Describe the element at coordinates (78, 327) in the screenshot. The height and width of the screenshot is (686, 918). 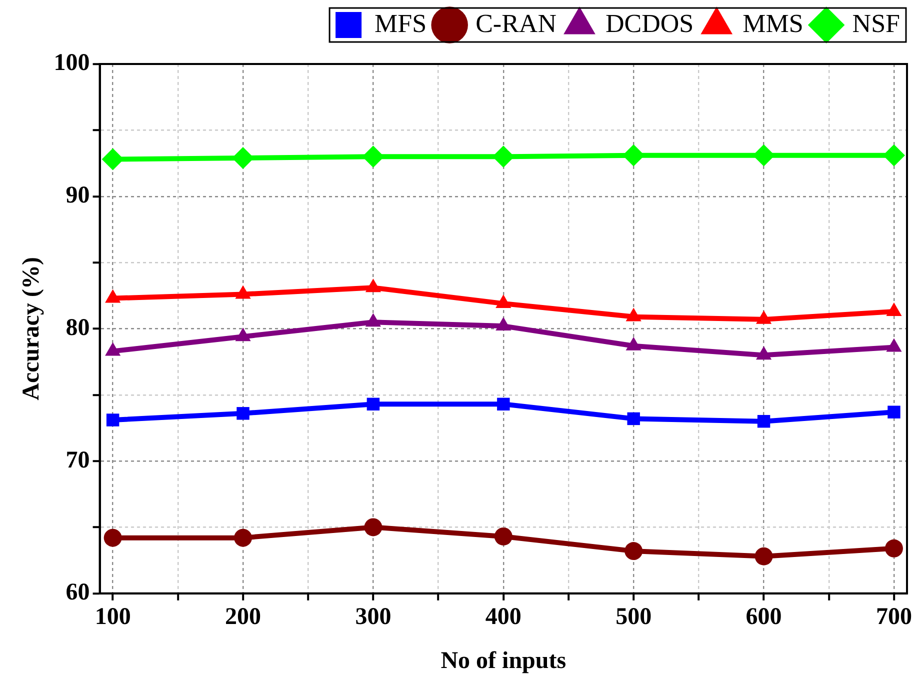
I see `y-tick-label: 80` at that location.